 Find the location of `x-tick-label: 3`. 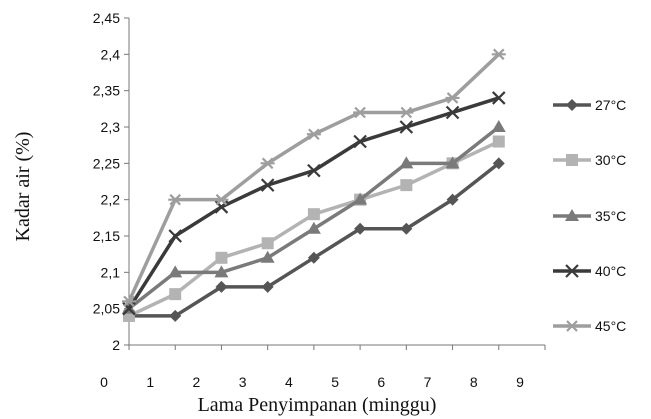

x-tick-label: 3 is located at coordinates (243, 382).